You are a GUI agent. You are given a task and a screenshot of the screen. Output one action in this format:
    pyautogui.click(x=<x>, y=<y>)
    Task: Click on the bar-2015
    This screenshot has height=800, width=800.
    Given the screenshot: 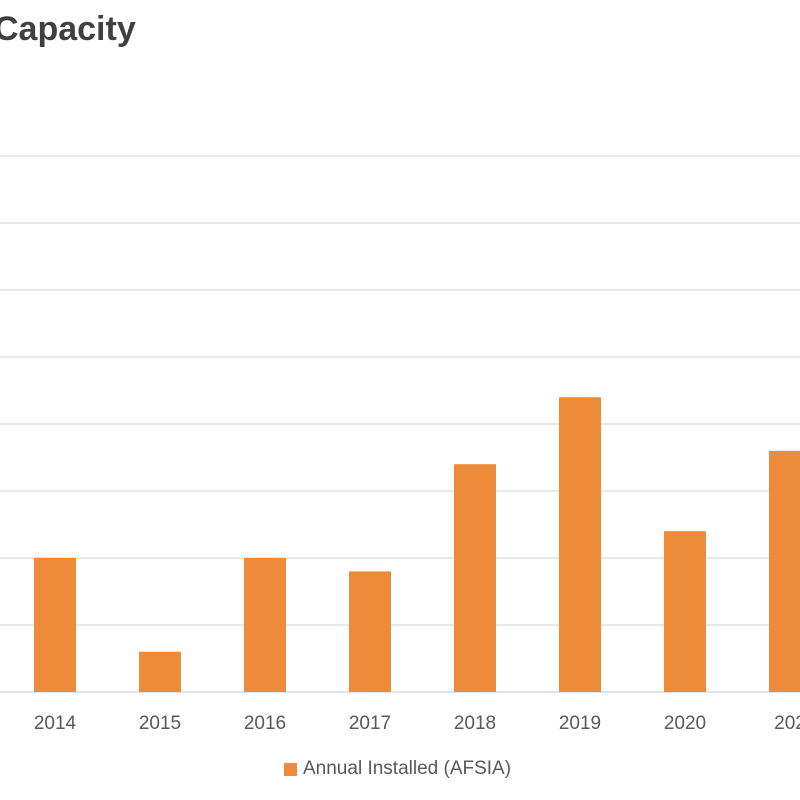 What is the action you would take?
    pyautogui.click(x=160, y=671)
    